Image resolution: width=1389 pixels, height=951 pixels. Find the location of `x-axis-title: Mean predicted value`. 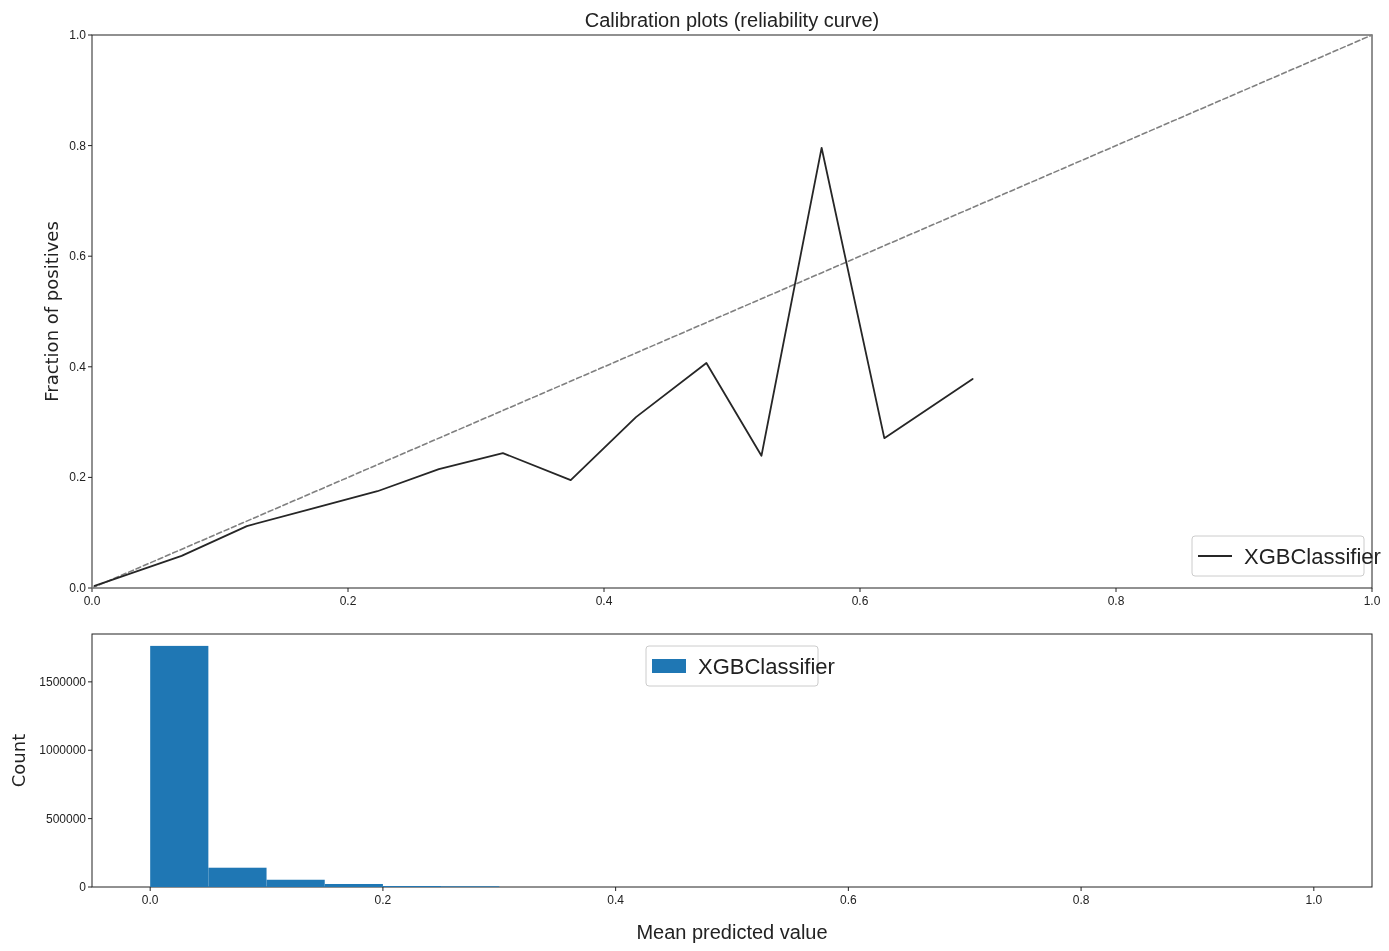

x-axis-title: Mean predicted value is located at coordinates (732, 932).